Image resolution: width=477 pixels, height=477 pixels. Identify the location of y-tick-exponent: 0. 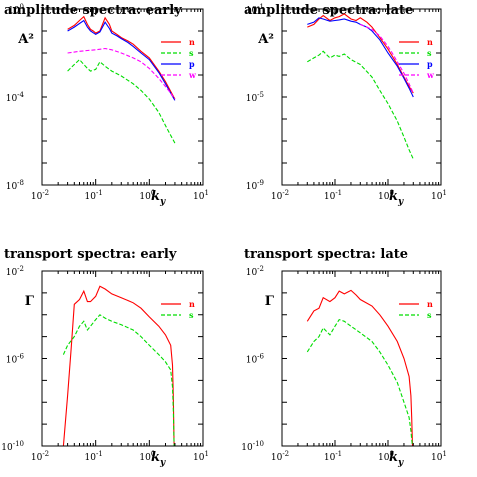
(22, 7).